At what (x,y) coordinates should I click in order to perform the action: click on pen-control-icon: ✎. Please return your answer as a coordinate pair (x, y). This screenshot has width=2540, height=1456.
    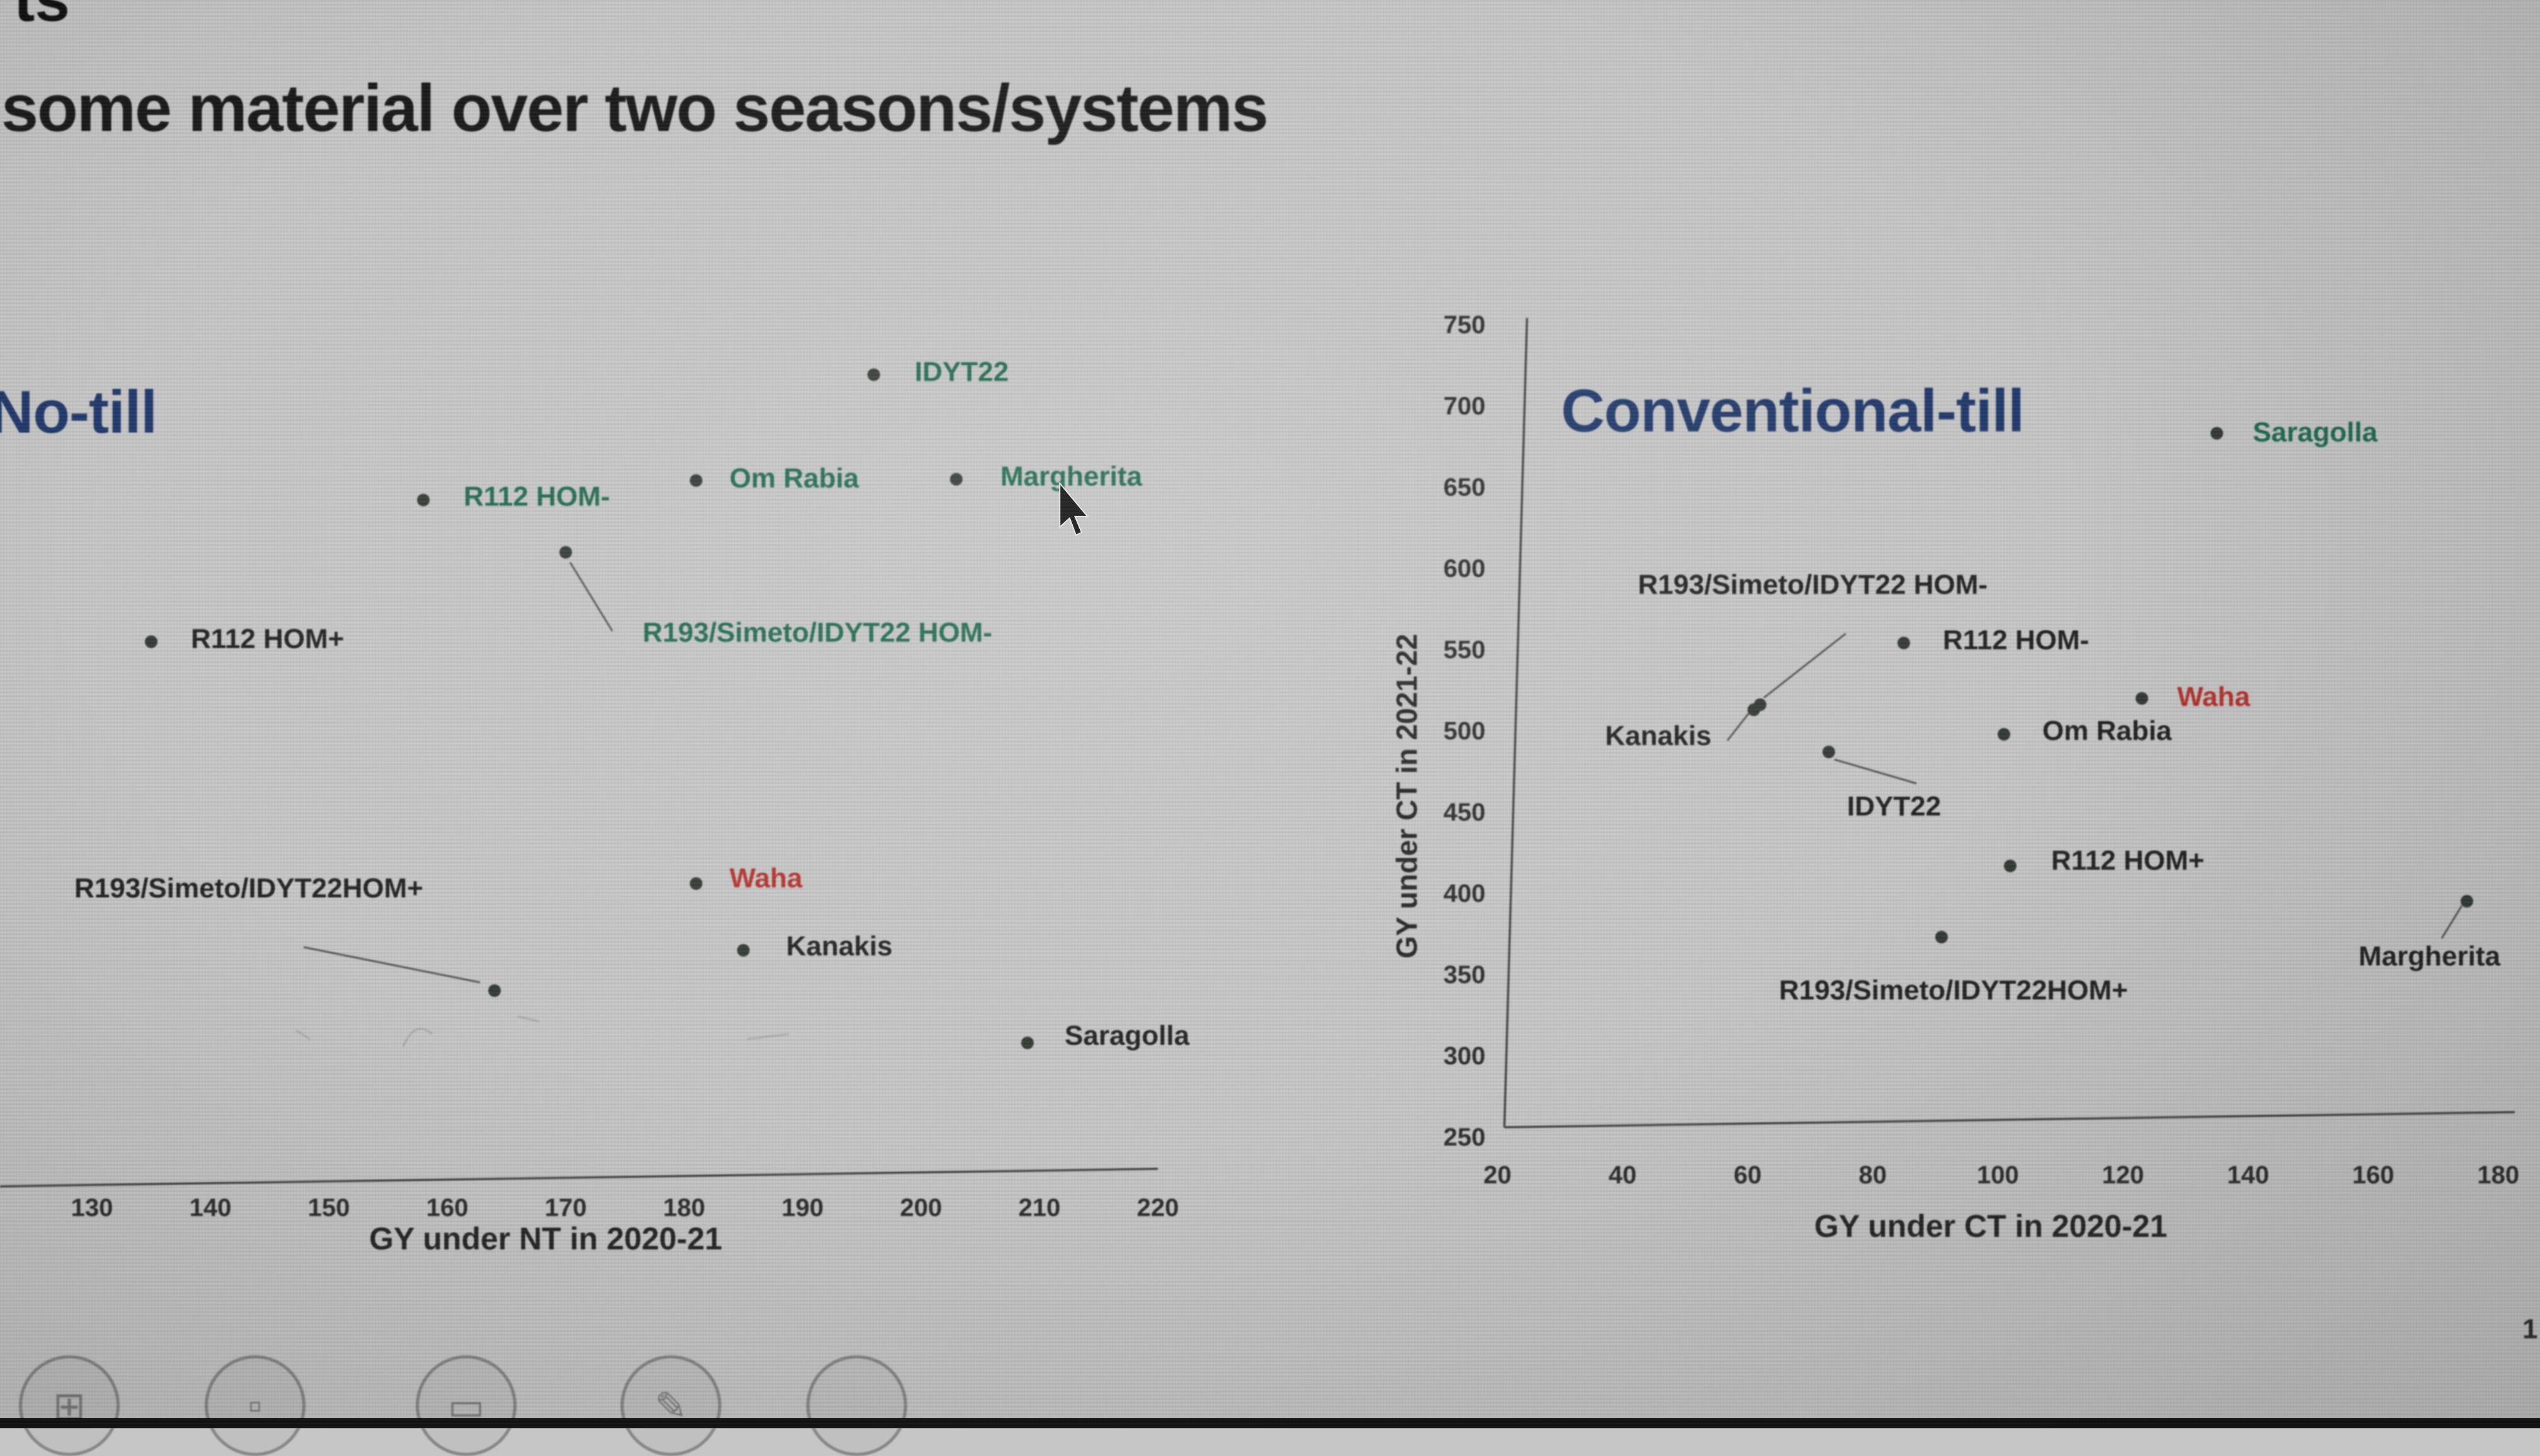
    Looking at the image, I should click on (671, 1405).